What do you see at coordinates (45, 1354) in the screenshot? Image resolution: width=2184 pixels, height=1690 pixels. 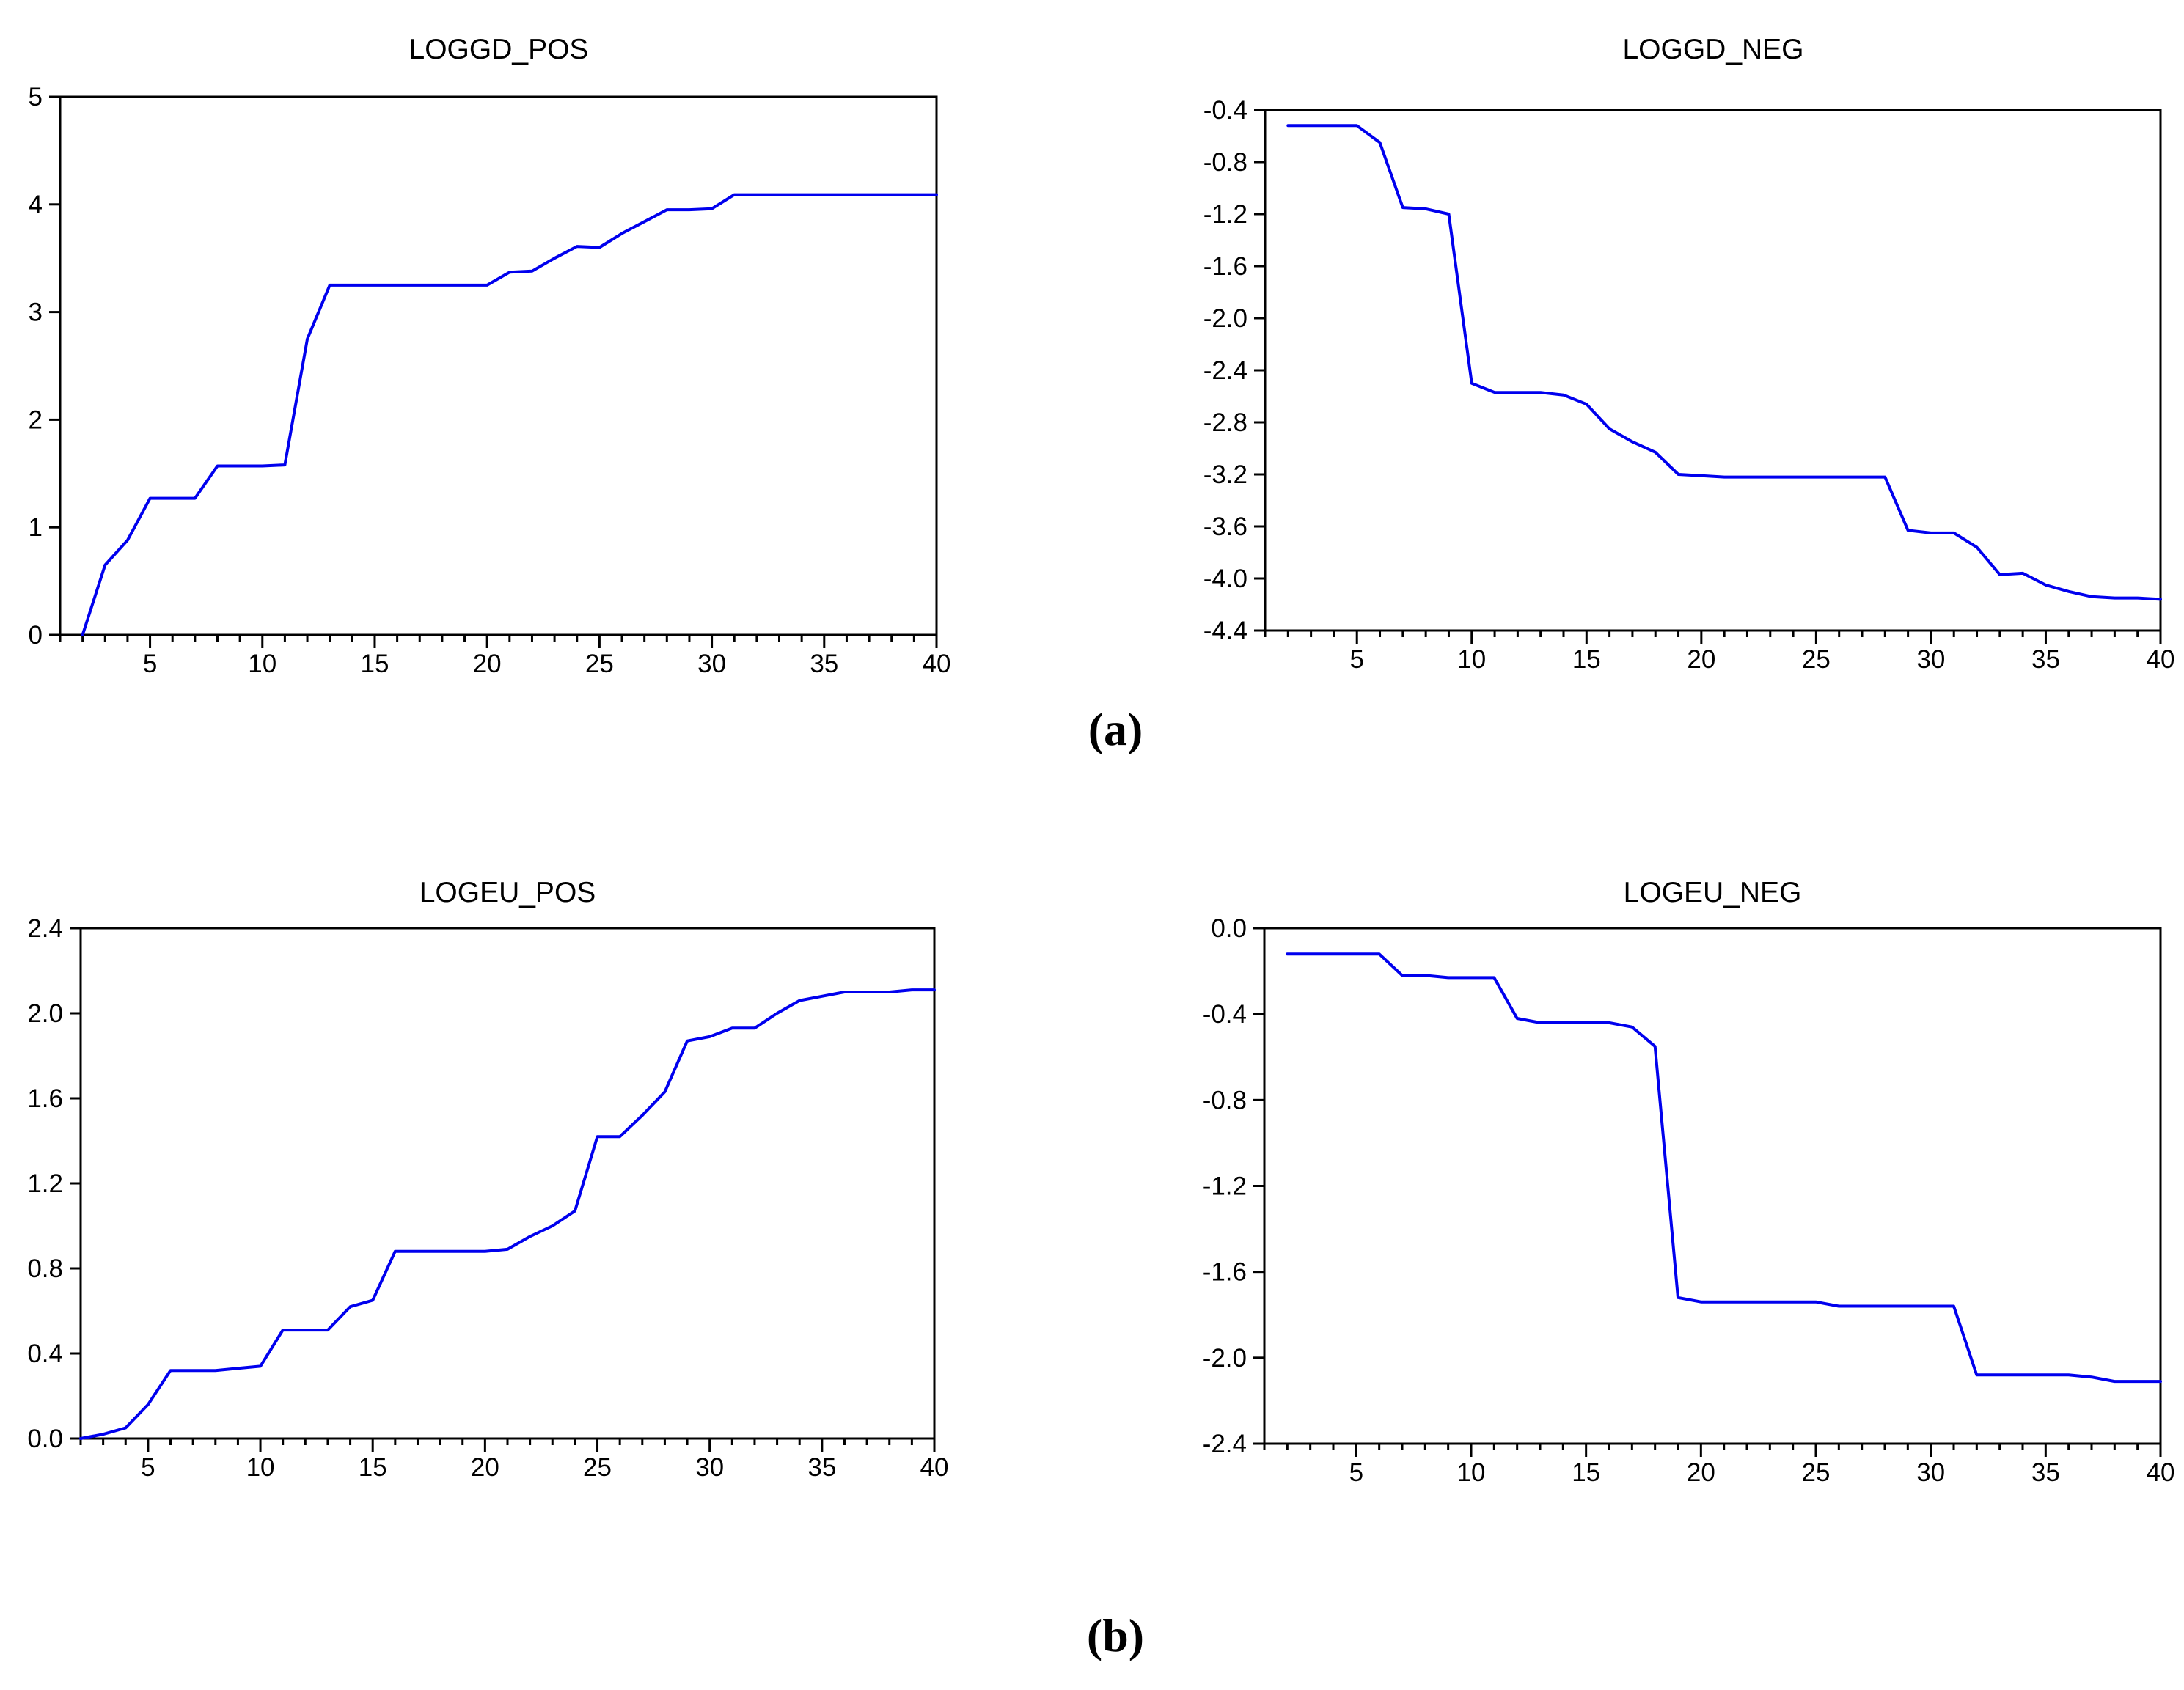 I see `y-tick-label: 0.4` at bounding box center [45, 1354].